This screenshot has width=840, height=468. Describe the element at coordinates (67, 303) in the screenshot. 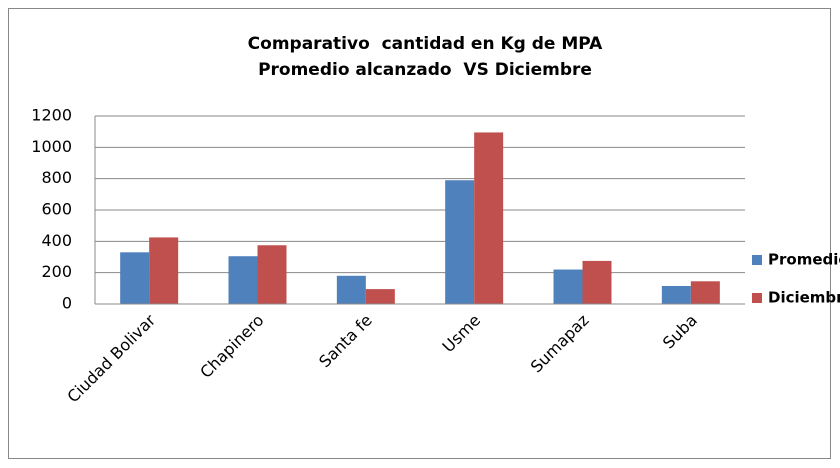

I see `y-tick-label: 0` at that location.